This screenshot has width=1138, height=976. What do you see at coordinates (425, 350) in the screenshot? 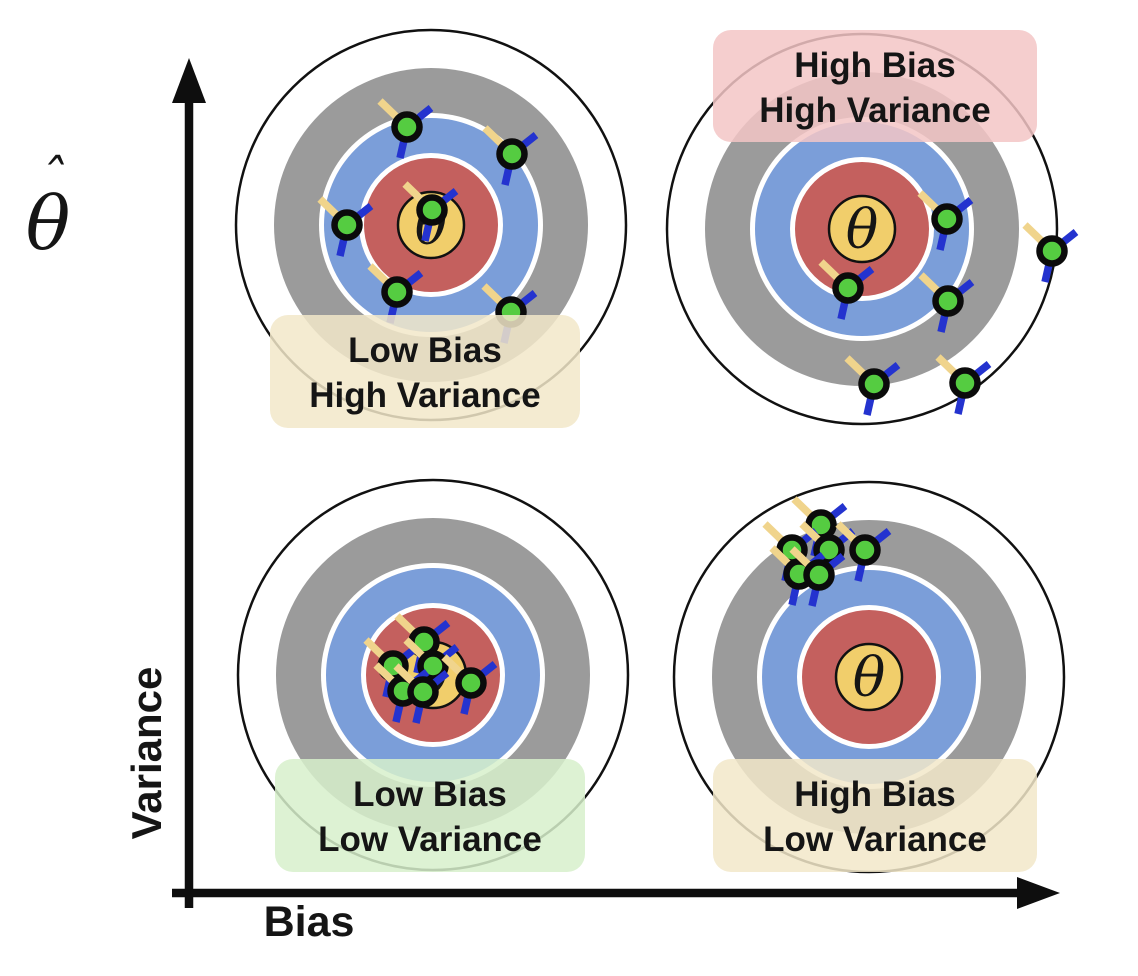
I see `label-low-bias-high-variance-line1: Low Bias` at bounding box center [425, 350].